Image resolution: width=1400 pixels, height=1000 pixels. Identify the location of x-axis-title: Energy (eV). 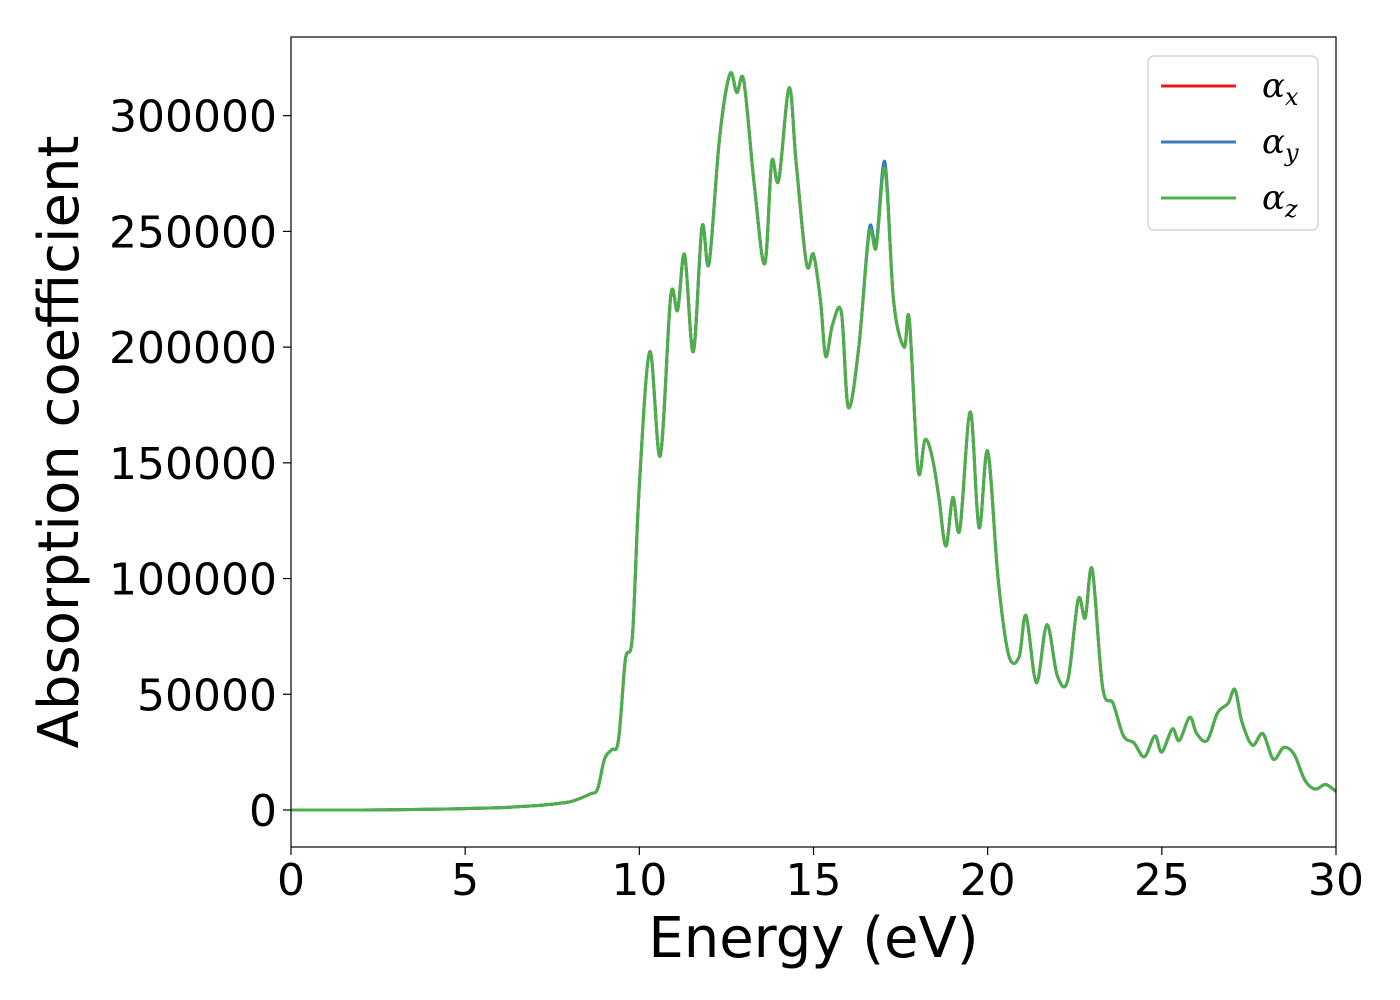
(813, 938).